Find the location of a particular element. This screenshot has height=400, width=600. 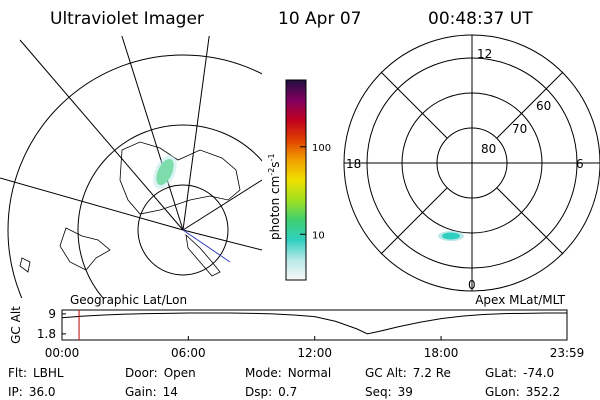

info-field: Flt: LBHL is located at coordinates (36, 373).